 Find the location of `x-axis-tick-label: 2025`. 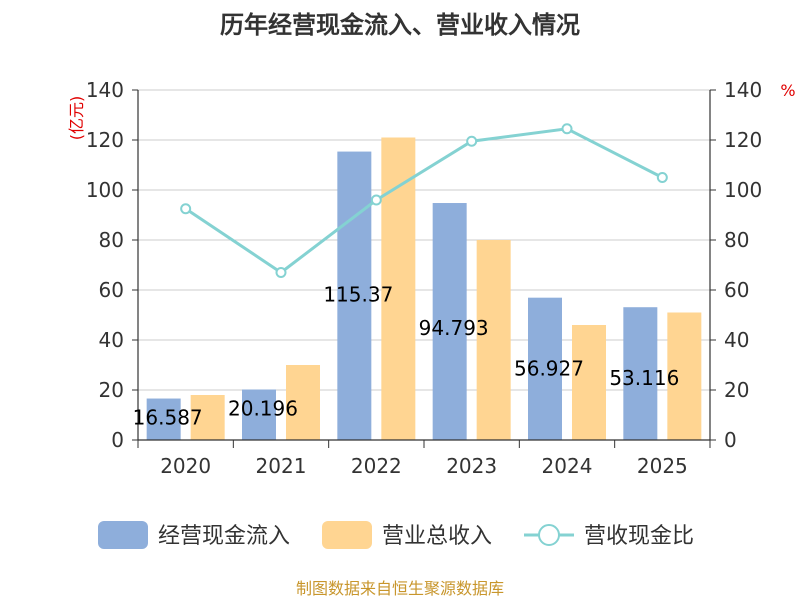

x-axis-tick-label: 2025 is located at coordinates (662, 466).